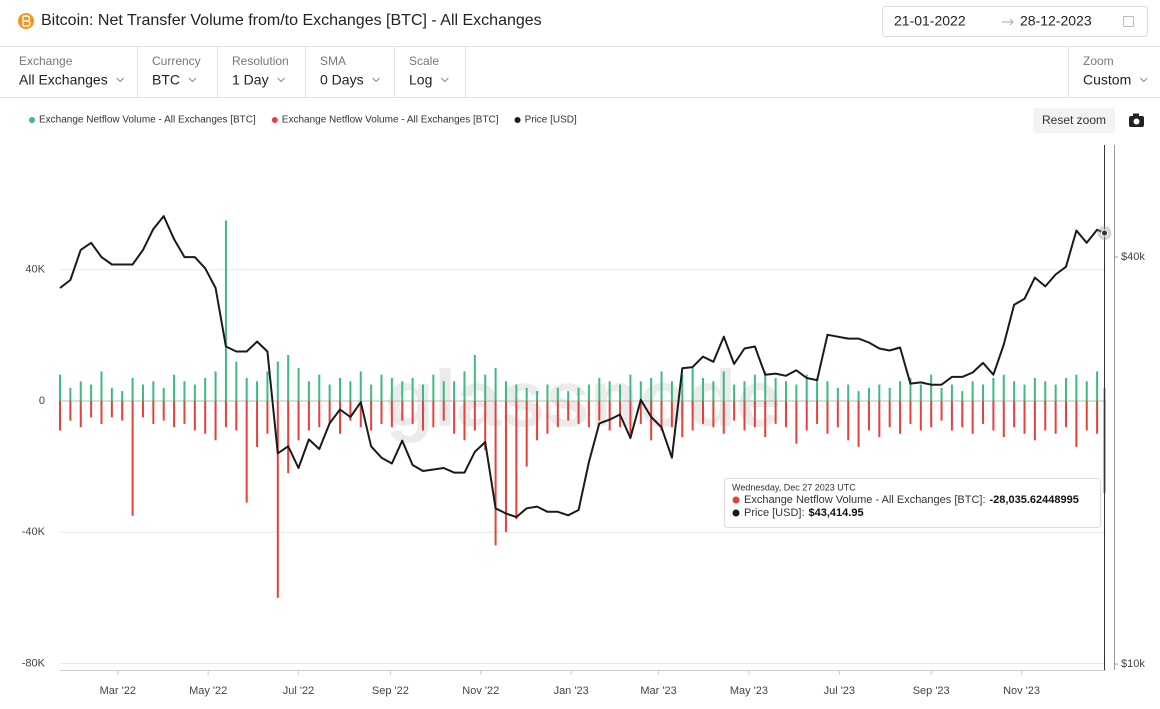 The height and width of the screenshot is (709, 1160). I want to click on zoom-label: Zoom, so click(1098, 61).